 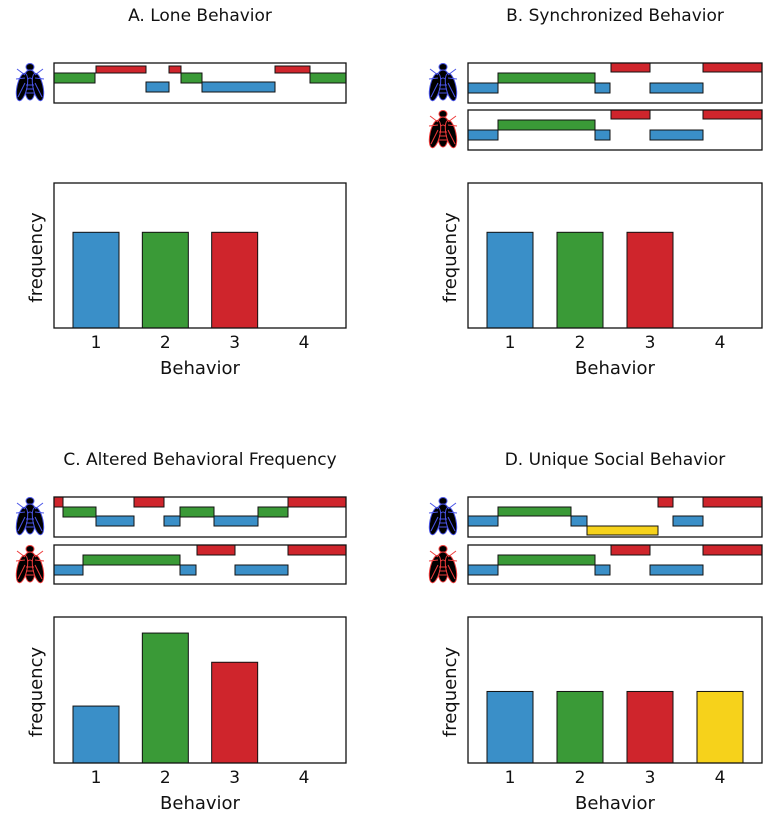 What do you see at coordinates (199, 460) in the screenshot?
I see `panel-title: C. Altered Behavioral Frequency` at bounding box center [199, 460].